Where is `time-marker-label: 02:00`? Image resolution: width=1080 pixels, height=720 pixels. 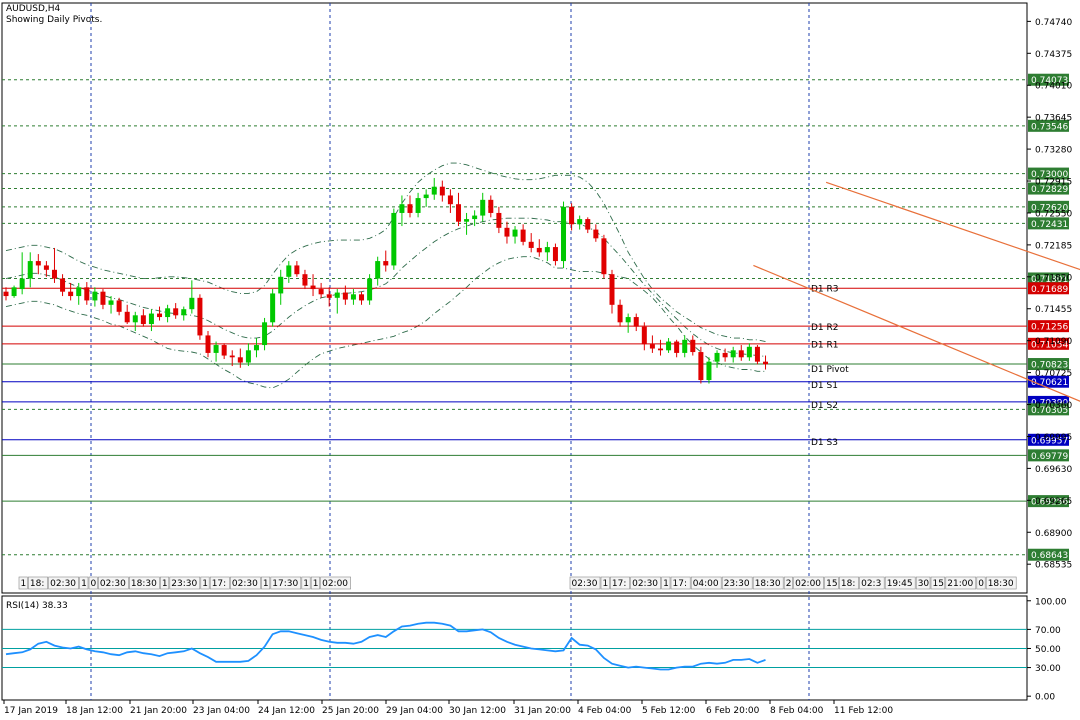 time-marker-label: 02:00 is located at coordinates (335, 584).